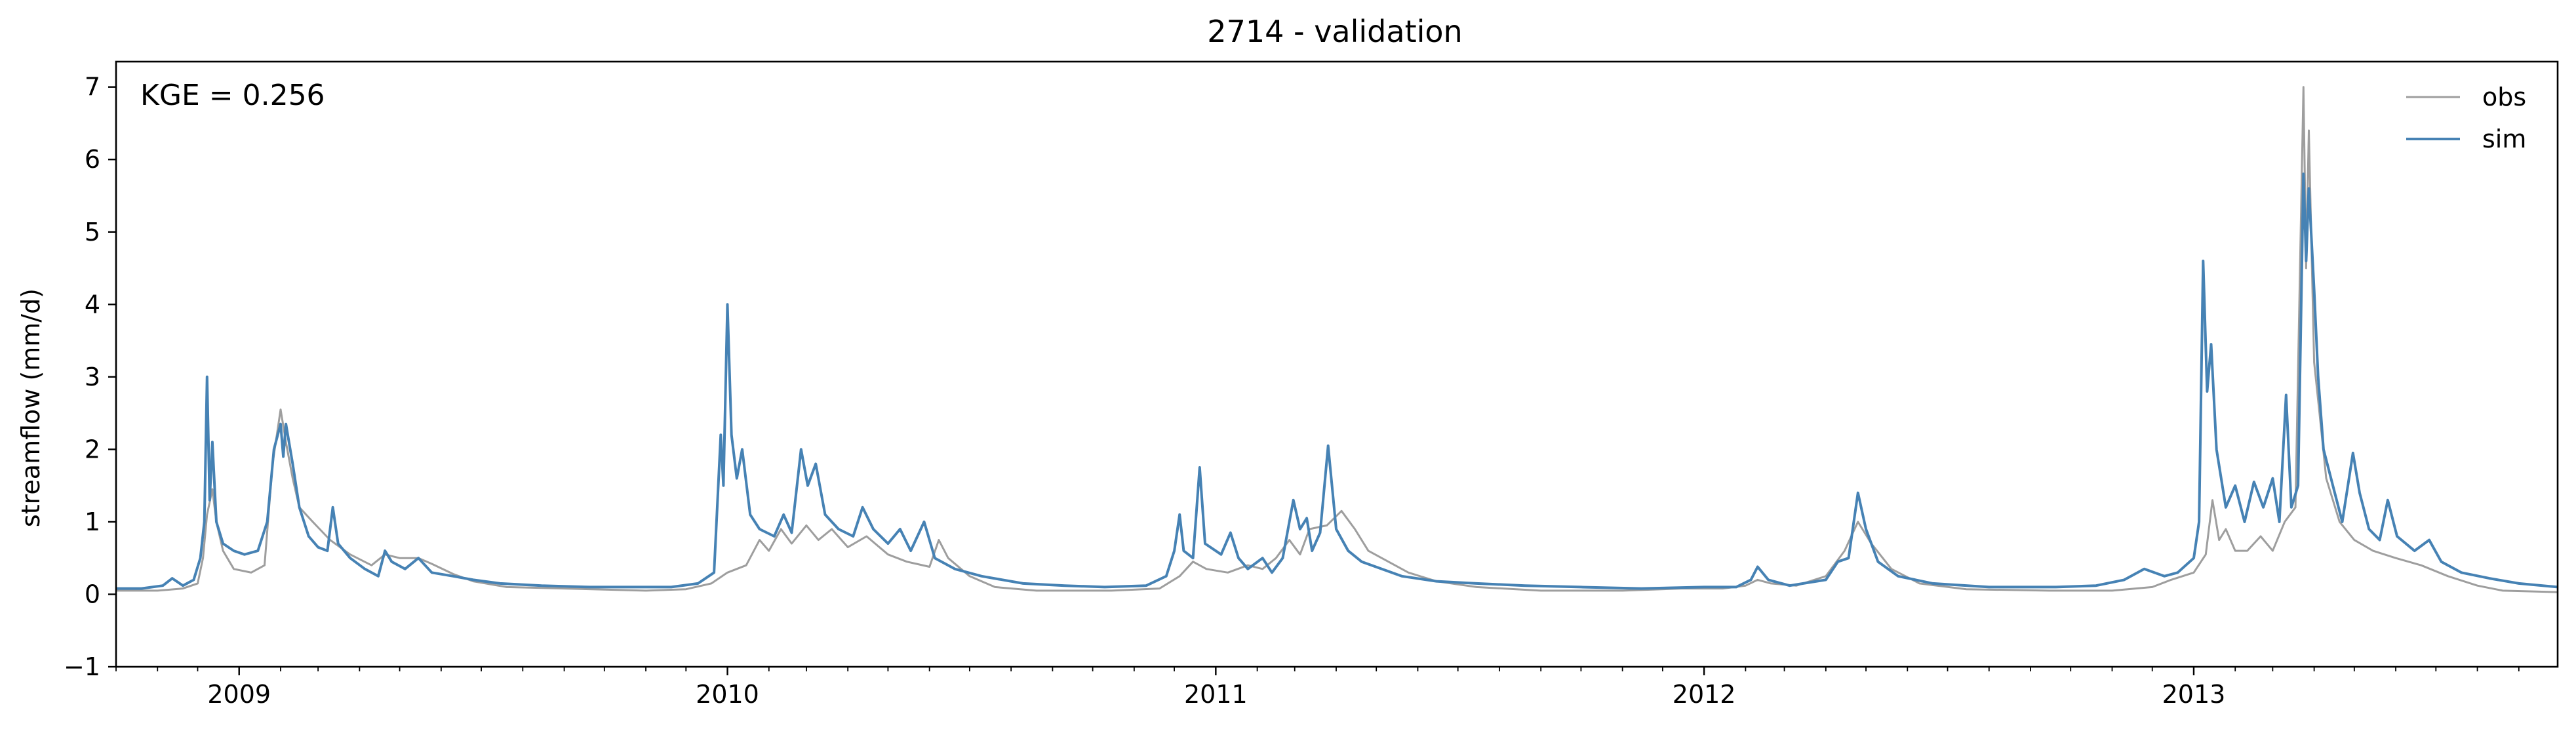 Image resolution: width=2576 pixels, height=733 pixels. I want to click on legend-label-obs: obs, so click(2504, 97).